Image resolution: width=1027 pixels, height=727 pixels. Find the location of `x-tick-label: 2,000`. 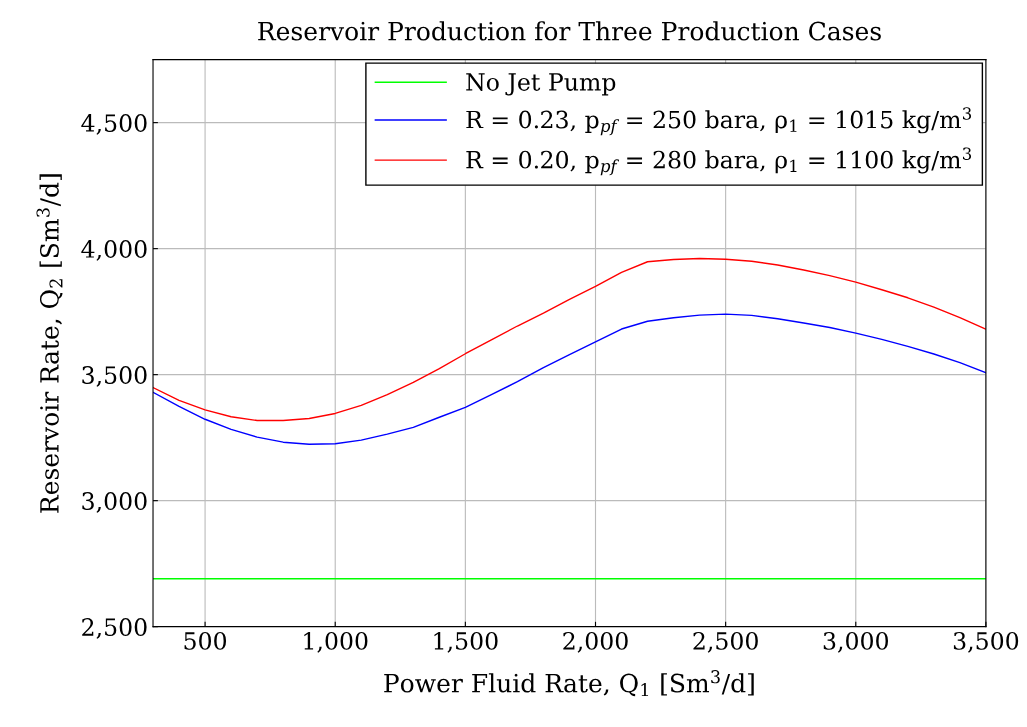

x-tick-label: 2,000 is located at coordinates (595, 642).